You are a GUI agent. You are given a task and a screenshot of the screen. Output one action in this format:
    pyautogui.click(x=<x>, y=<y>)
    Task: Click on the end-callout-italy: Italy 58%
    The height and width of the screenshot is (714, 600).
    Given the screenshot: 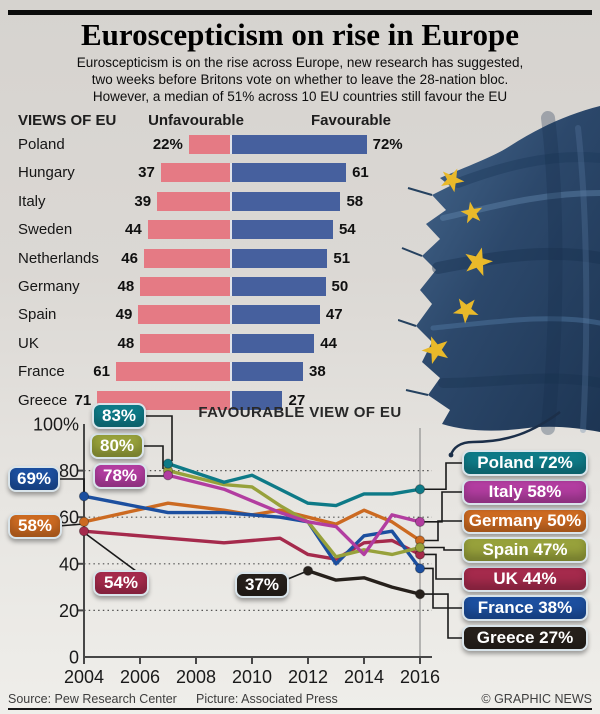 What is the action you would take?
    pyautogui.click(x=525, y=492)
    